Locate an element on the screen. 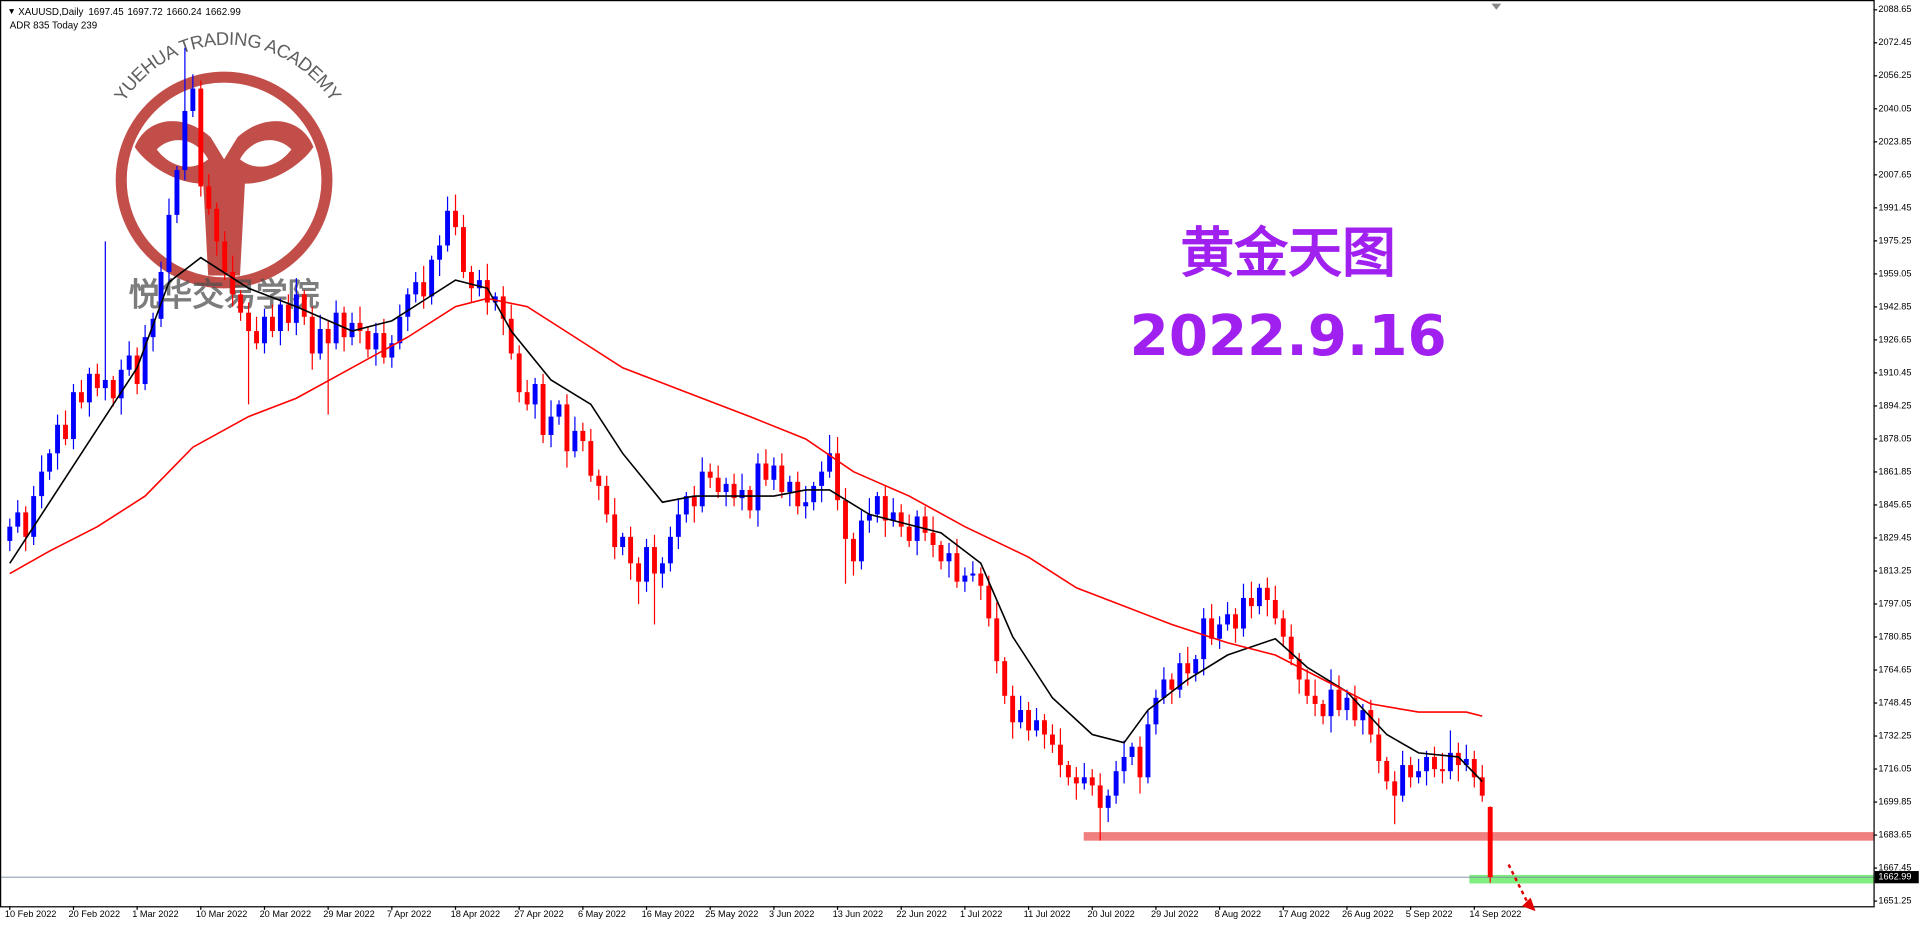 This screenshot has width=1920, height=927. y-tick-label: 1780.85 is located at coordinates (1894, 636).